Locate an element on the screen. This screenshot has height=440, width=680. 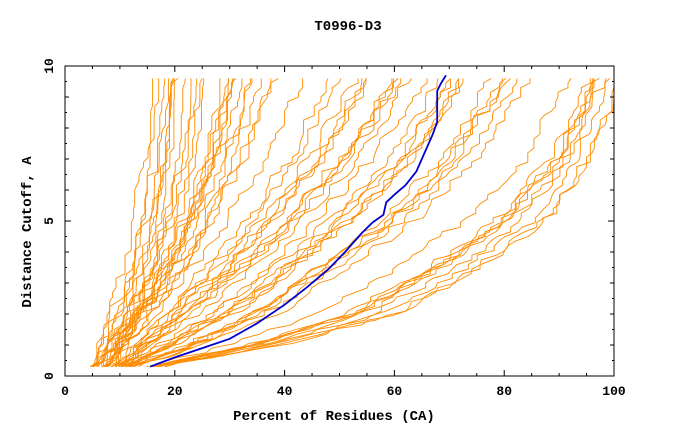
chart-title: T0996-D3 is located at coordinates (347, 27).